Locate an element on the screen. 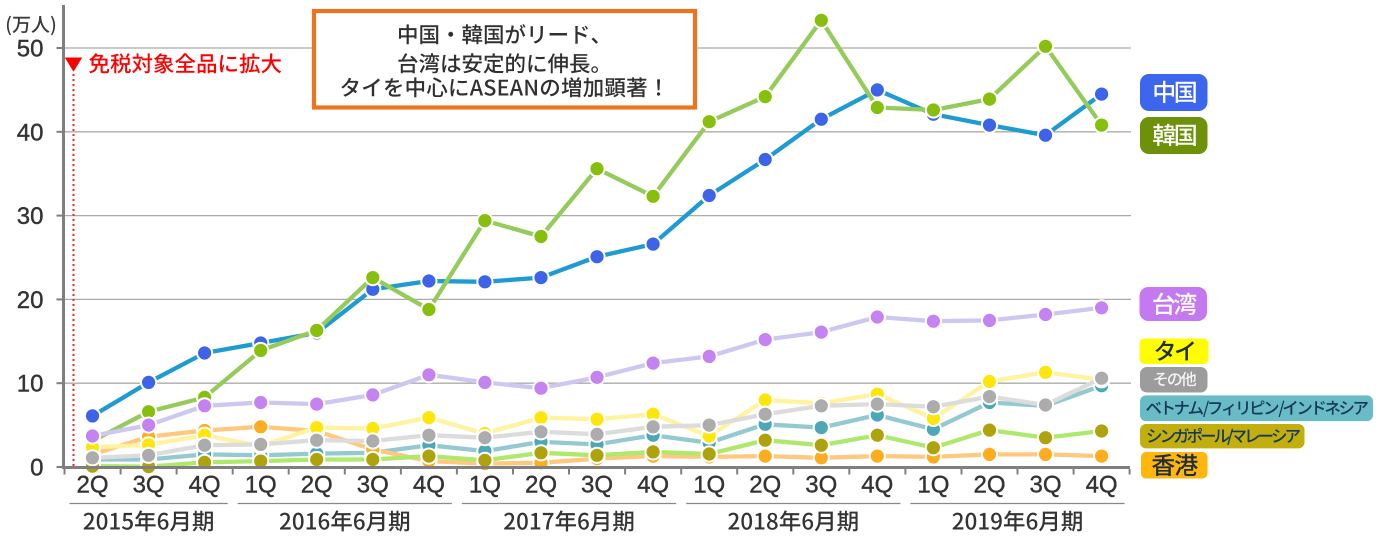  svg-text: 50 is located at coordinates (30, 49).